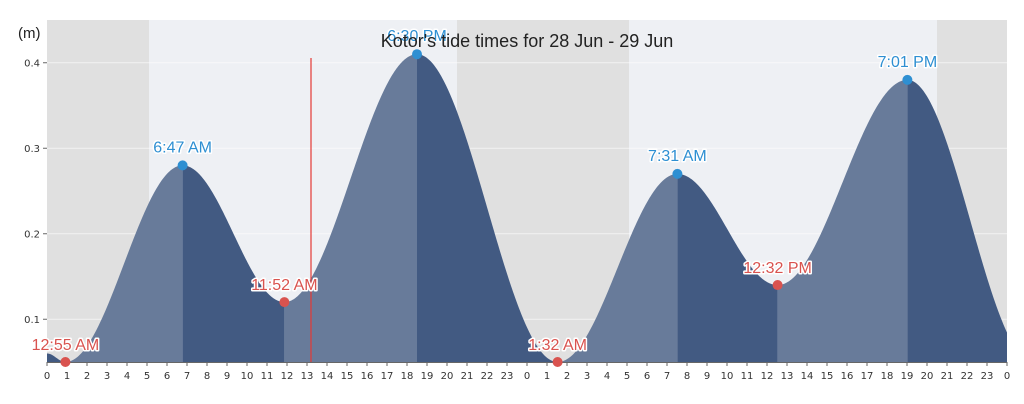 The image size is (1024, 404). Describe the element at coordinates (557, 345) in the screenshot. I see `low-tide-label: 1:32 AM` at that location.